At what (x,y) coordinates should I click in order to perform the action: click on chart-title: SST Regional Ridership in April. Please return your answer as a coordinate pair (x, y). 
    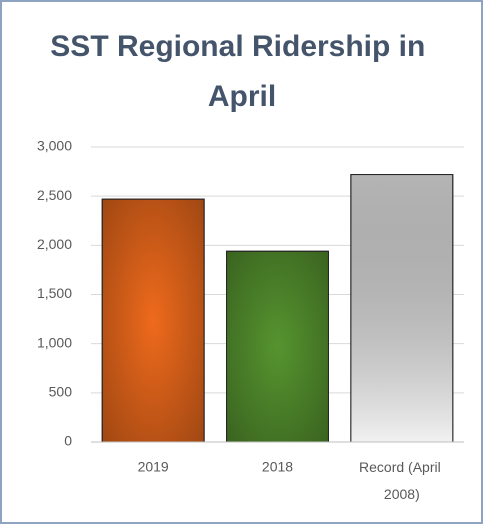
    Looking at the image, I should click on (241, 71).